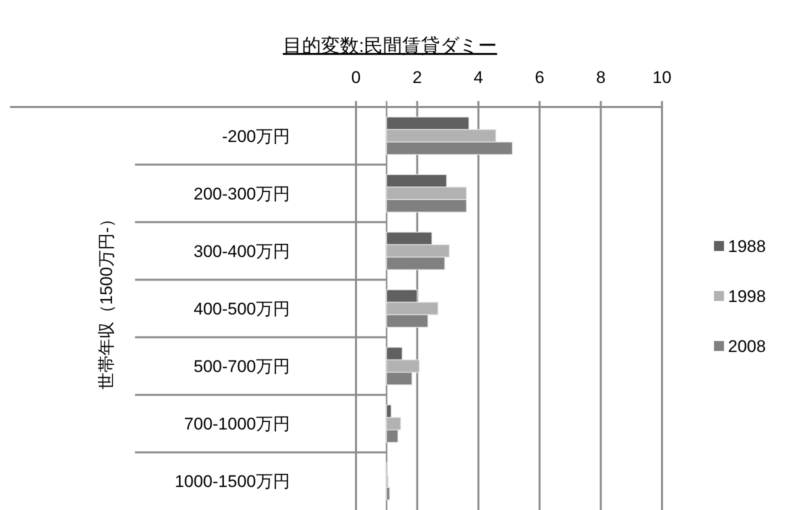 This screenshot has width=788, height=510. Describe the element at coordinates (242, 309) in the screenshot. I see `y-tick-label: 400-500万円` at that location.